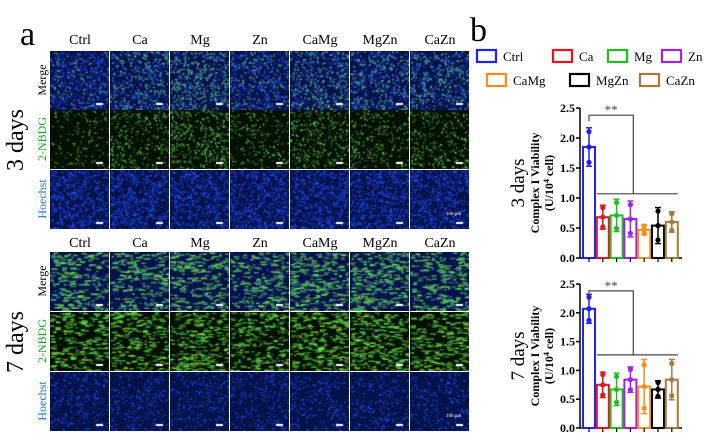 The height and width of the screenshot is (436, 719). What do you see at coordinates (671, 56) in the screenshot?
I see `legend-swatch-zn` at bounding box center [671, 56].